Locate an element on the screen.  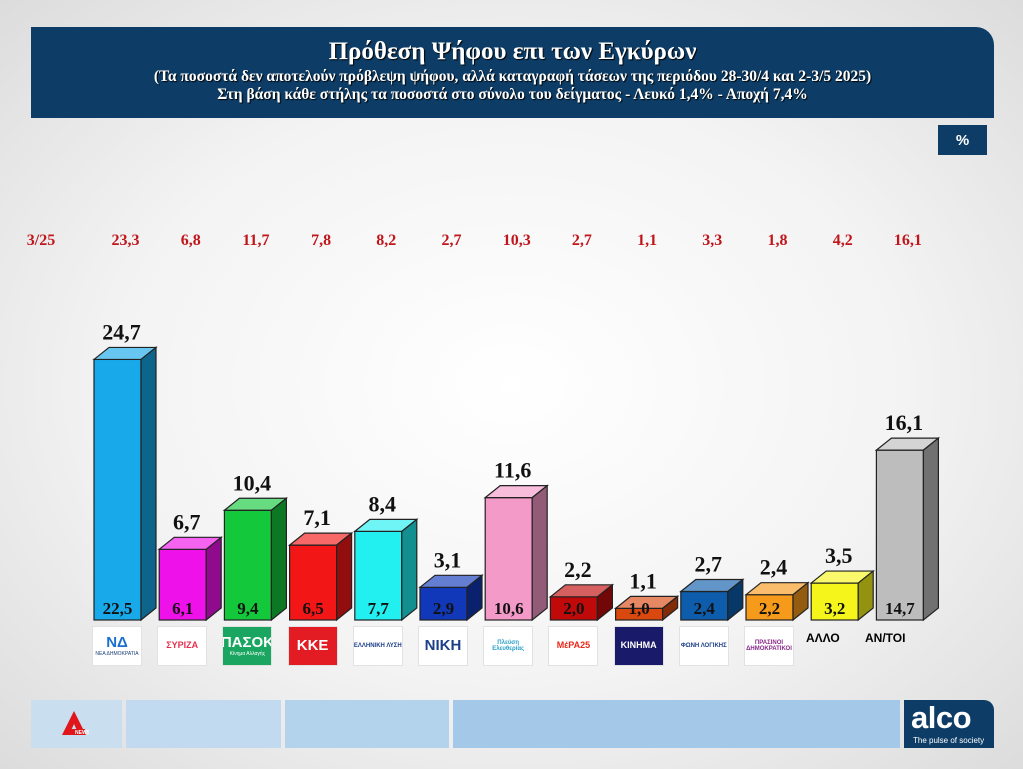
alco-logo: alco The pulse of society is located at coordinates (949, 724).